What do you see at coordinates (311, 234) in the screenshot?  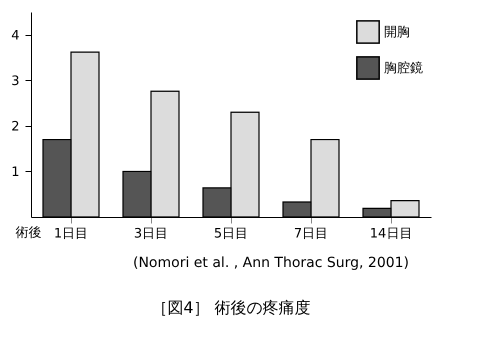 I see `x-tick-label: 7日目` at bounding box center [311, 234].